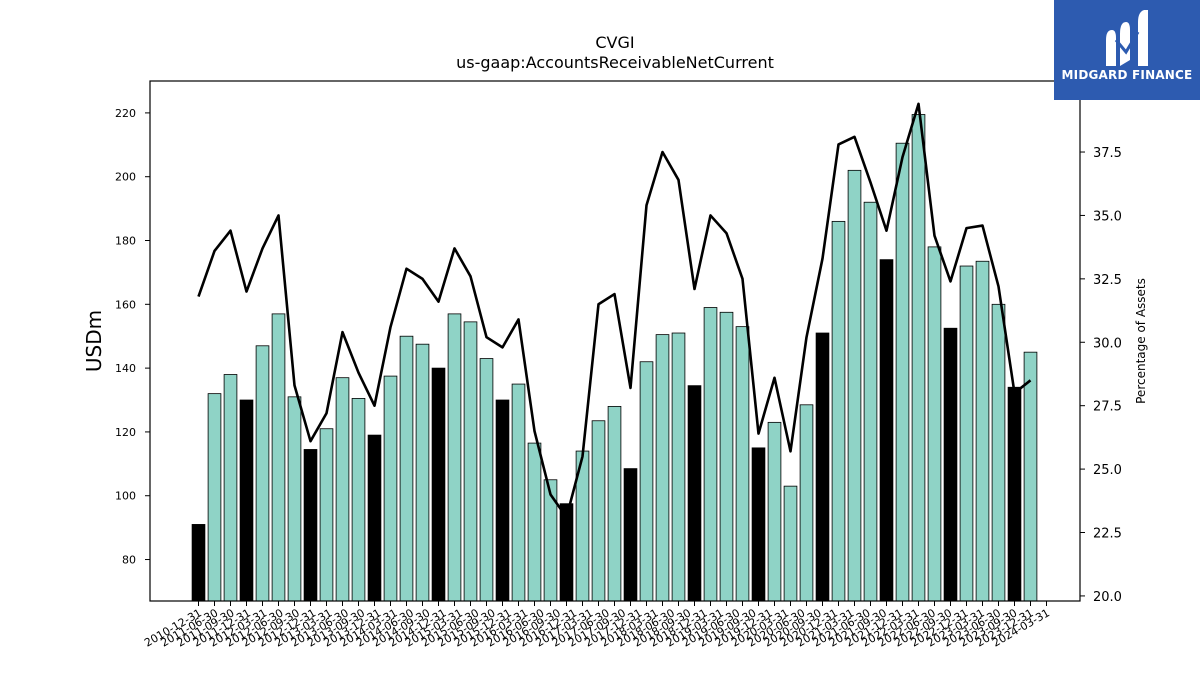  I want to click on logo-text: MIDGARD FINANCE, so click(1127, 75).